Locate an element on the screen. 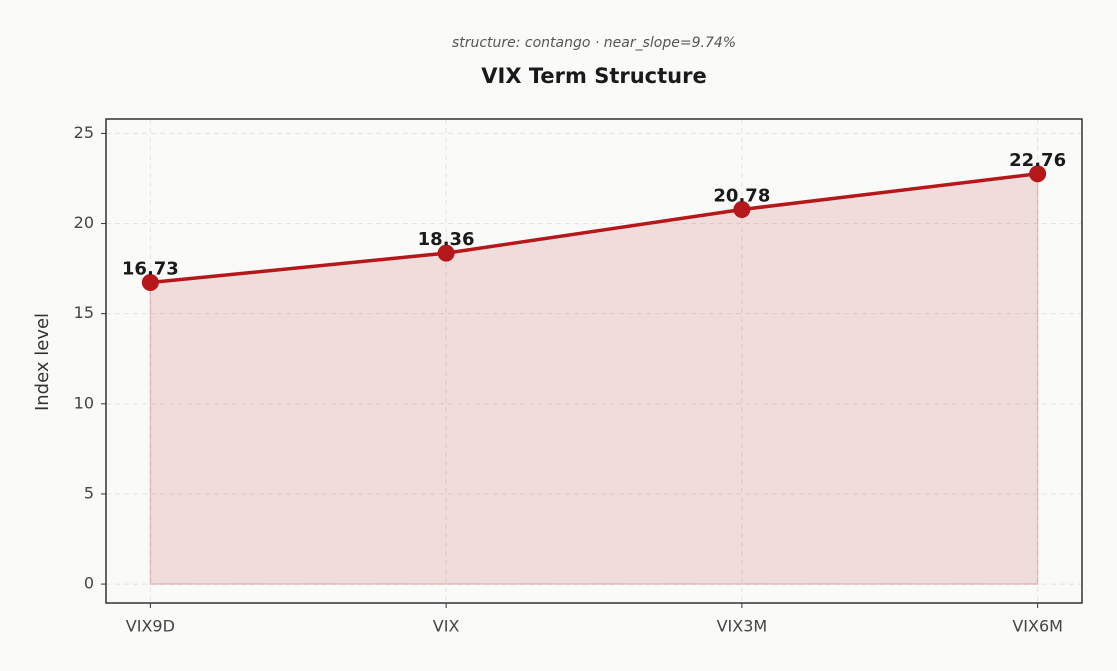 This screenshot has width=1117, height=671. chart-subtitle: structure: contango · near_slope=9.74% is located at coordinates (594, 43).